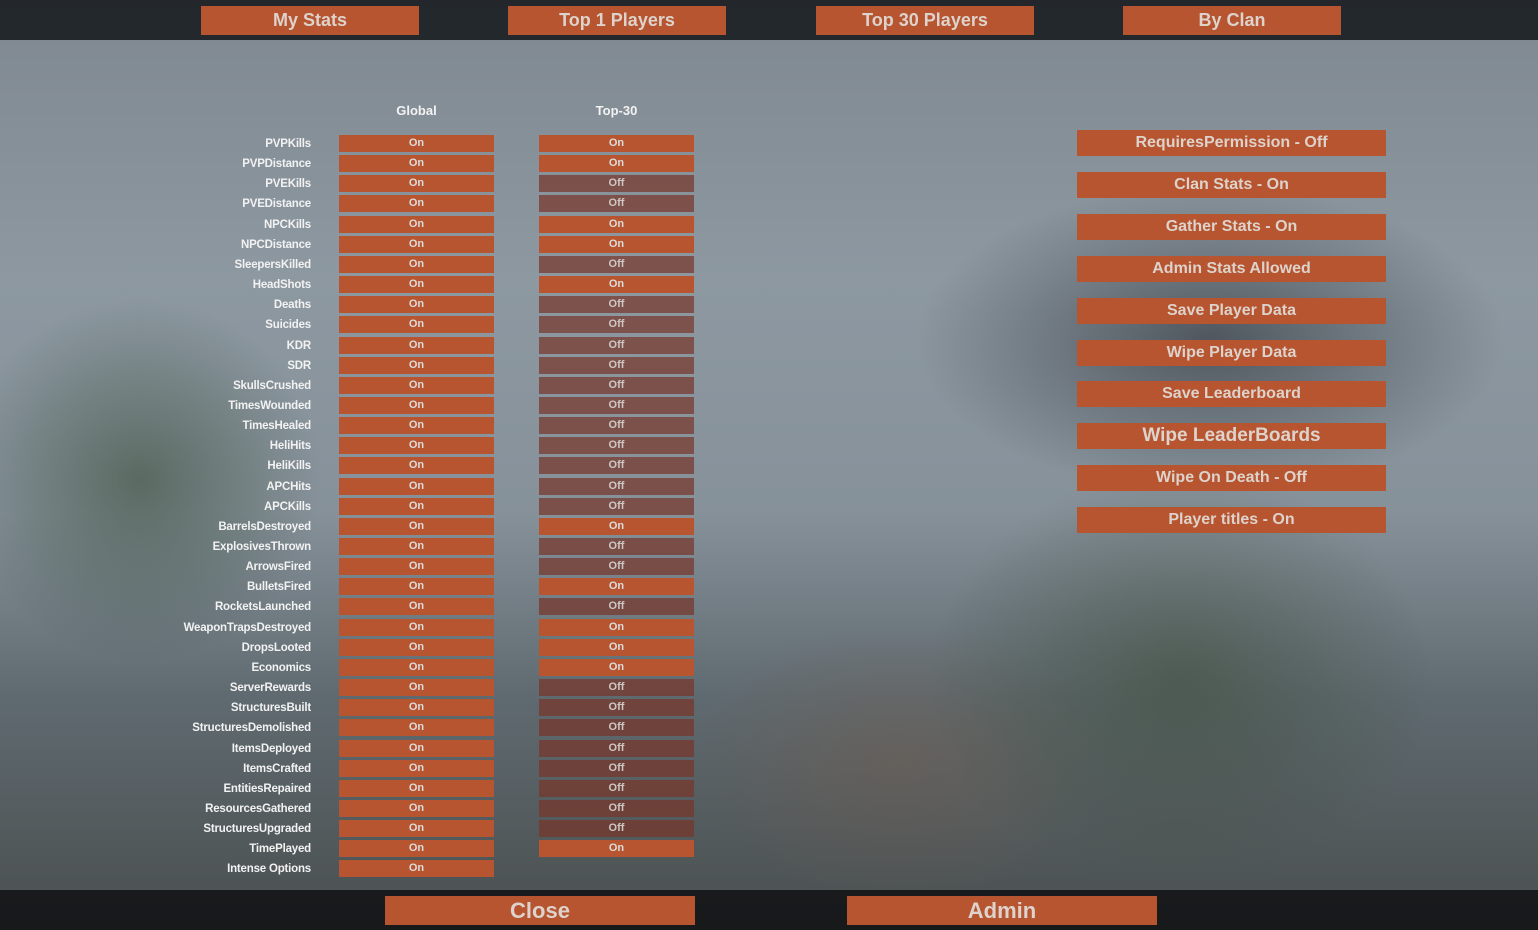  I want to click on player-titles-button: Player titles - On, so click(1231, 520).